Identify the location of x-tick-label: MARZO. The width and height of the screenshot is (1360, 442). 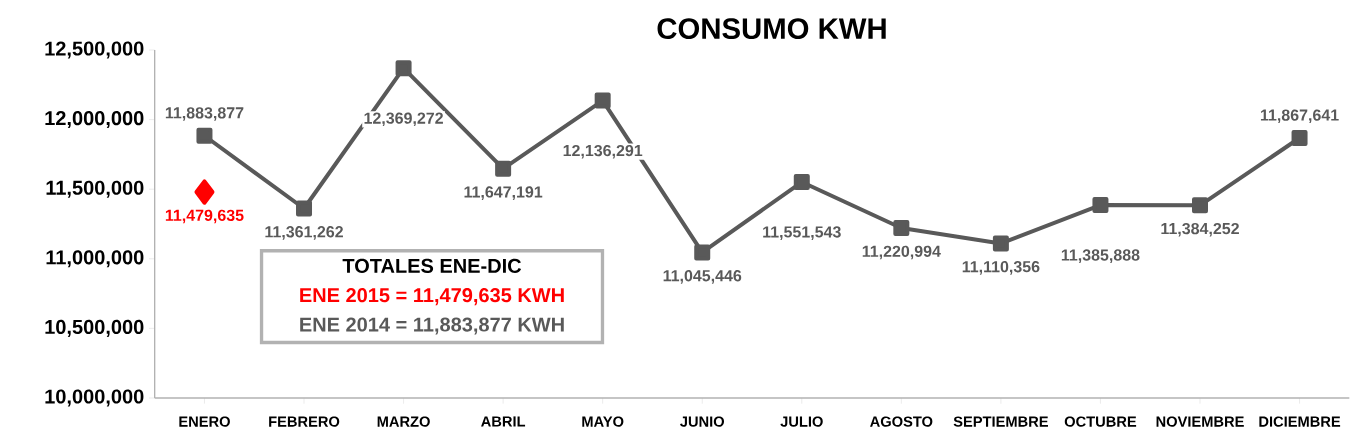
(403, 421).